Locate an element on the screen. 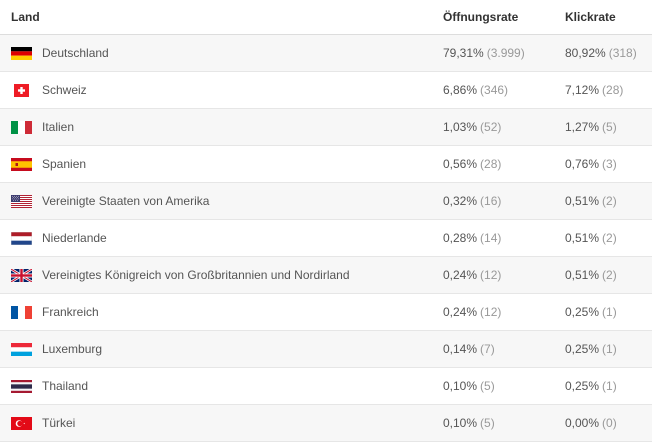  header-click-rate: Klickrate is located at coordinates (608, 17).